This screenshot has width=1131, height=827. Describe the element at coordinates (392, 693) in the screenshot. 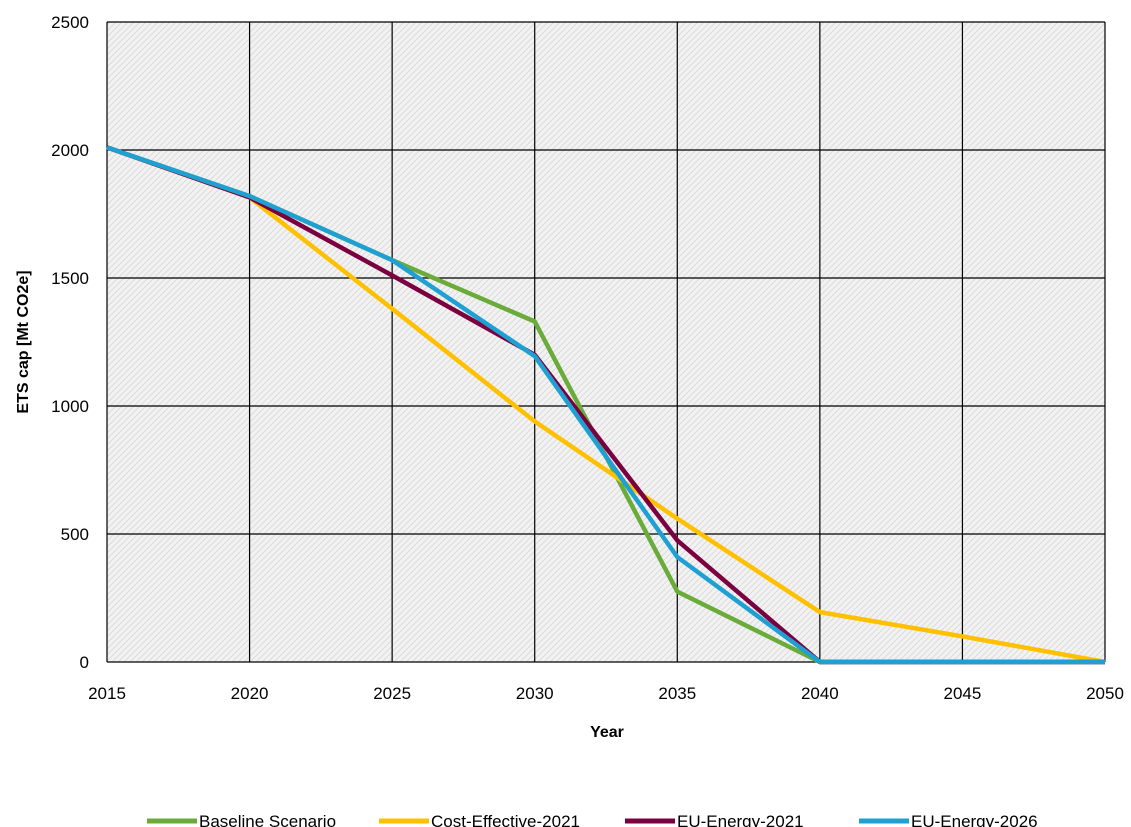

I see `x-tick-label: 2025` at that location.